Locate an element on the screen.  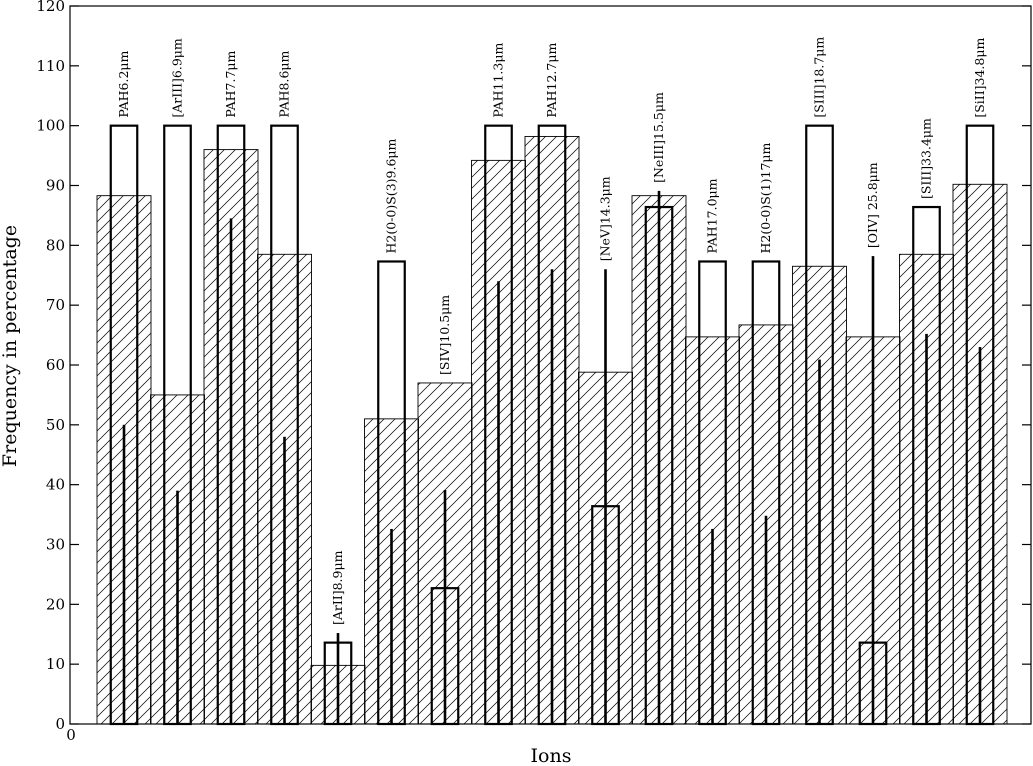
y-tick-label: 120 is located at coordinates (50, 7).